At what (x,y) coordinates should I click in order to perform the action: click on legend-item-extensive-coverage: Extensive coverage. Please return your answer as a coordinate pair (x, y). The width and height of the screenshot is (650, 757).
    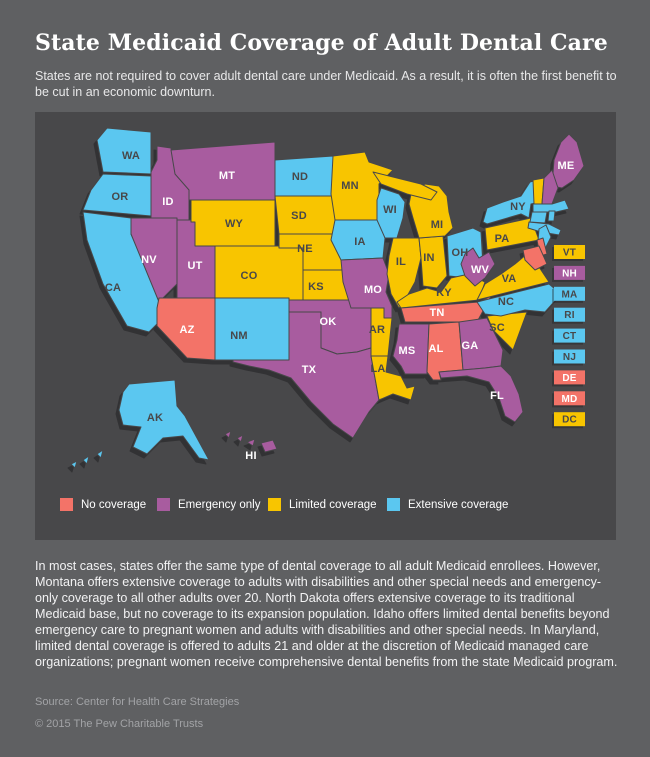
    Looking at the image, I should click on (447, 504).